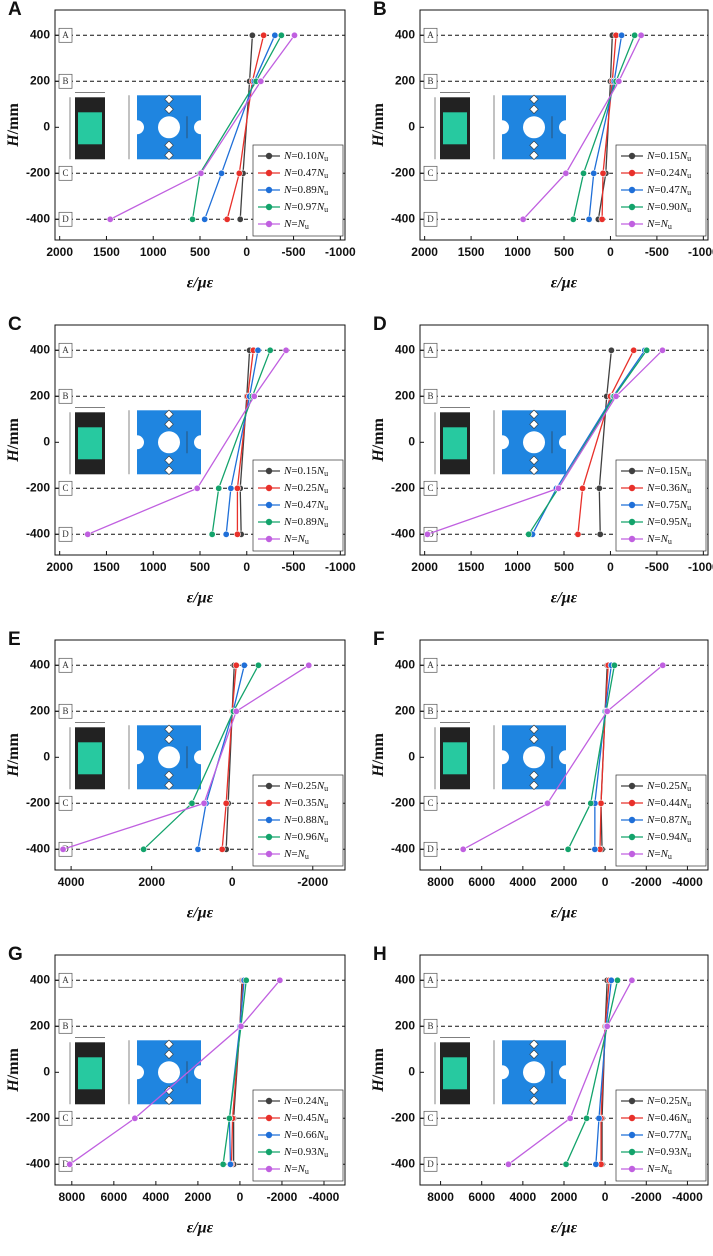 This screenshot has width=713, height=1256. Describe the element at coordinates (65, 665) in the screenshot. I see `level-label: A` at that location.